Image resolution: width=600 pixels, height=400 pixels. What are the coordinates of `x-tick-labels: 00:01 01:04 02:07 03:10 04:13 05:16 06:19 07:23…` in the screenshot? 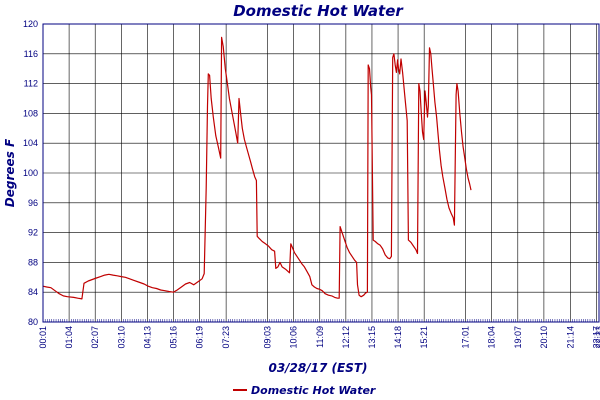 It's located at (319, 337).